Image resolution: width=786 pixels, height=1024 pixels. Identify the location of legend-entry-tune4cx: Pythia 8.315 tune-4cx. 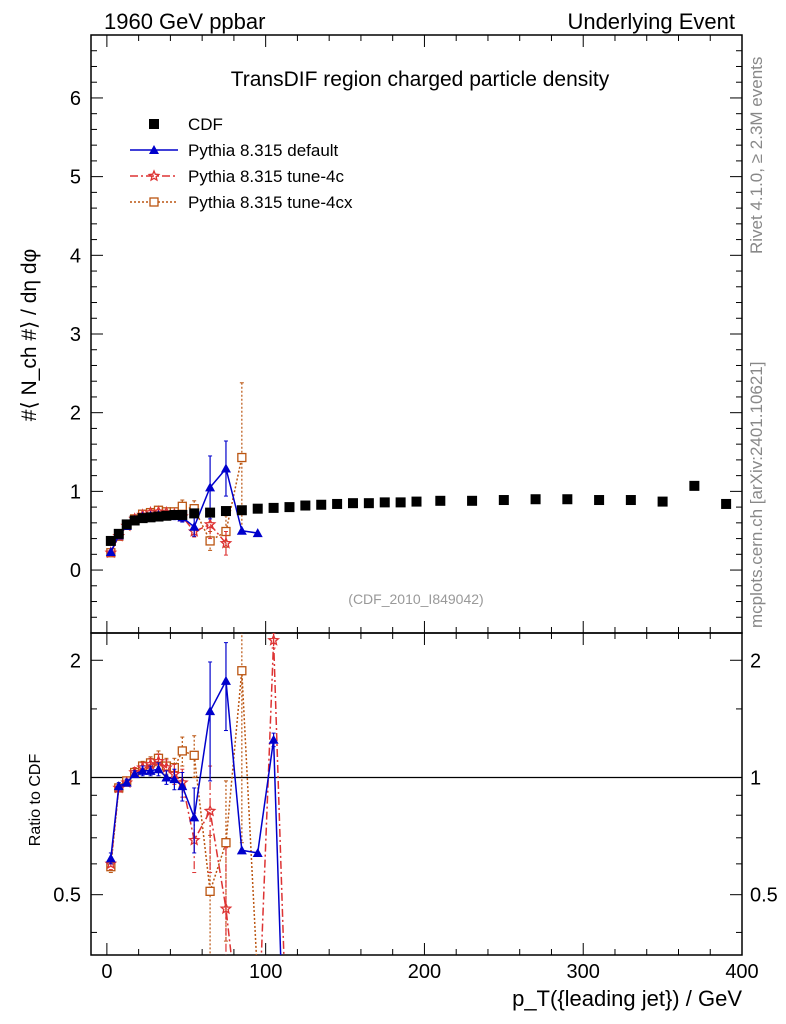
(241, 202).